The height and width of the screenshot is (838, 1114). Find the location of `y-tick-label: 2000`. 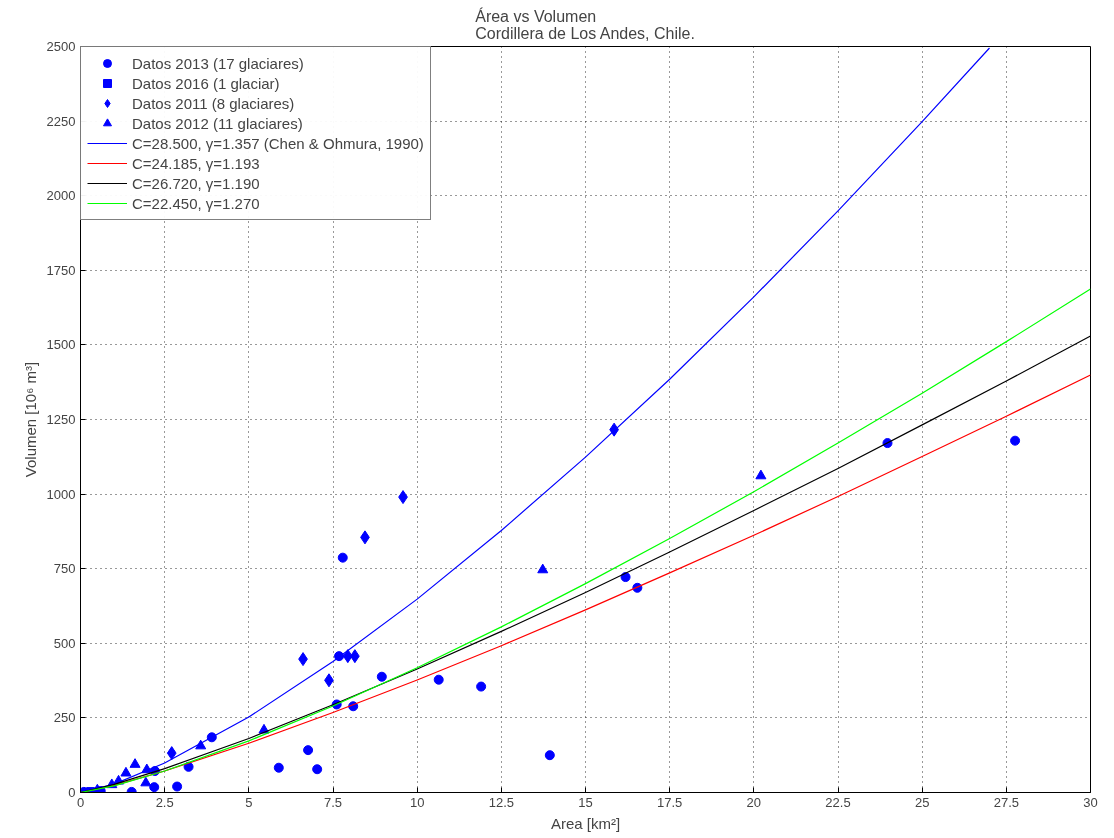

y-tick-label: 2000 is located at coordinates (61, 196).